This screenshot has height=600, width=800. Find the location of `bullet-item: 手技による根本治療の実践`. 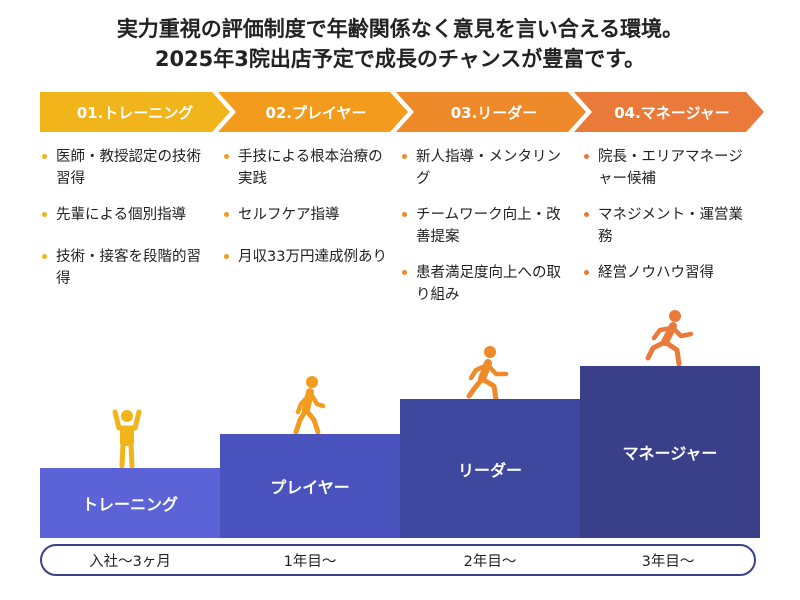

bullet-item: 手技による根本治療の実践 is located at coordinates (308, 168).